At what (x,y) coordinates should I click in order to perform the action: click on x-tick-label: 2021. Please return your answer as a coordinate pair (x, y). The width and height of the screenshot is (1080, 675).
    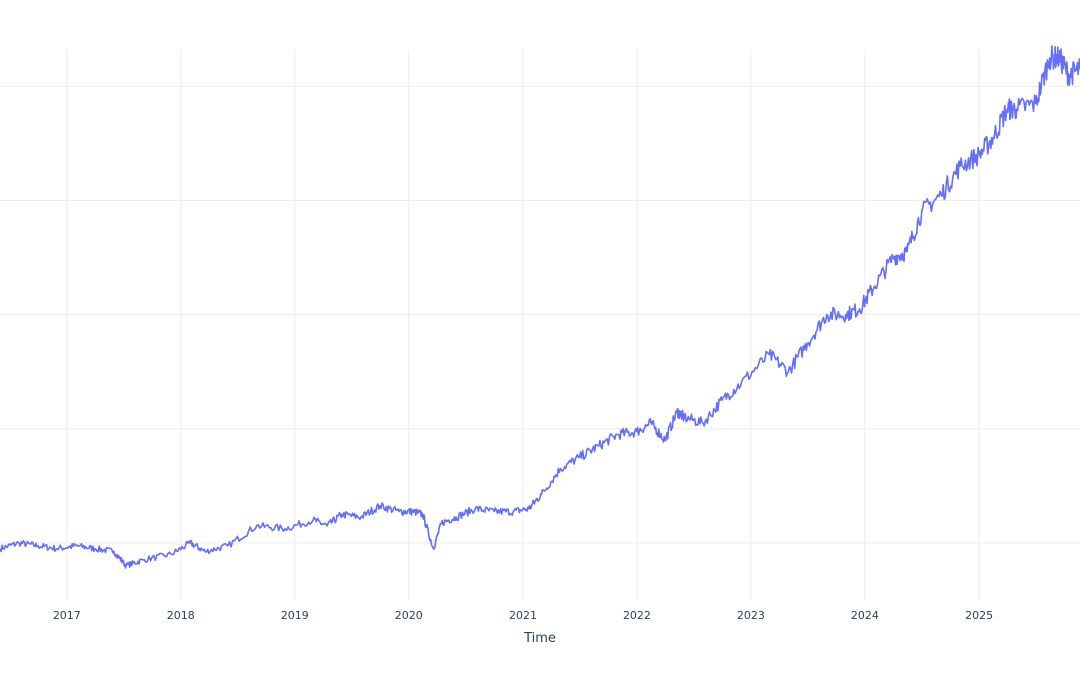
    Looking at the image, I should click on (523, 615).